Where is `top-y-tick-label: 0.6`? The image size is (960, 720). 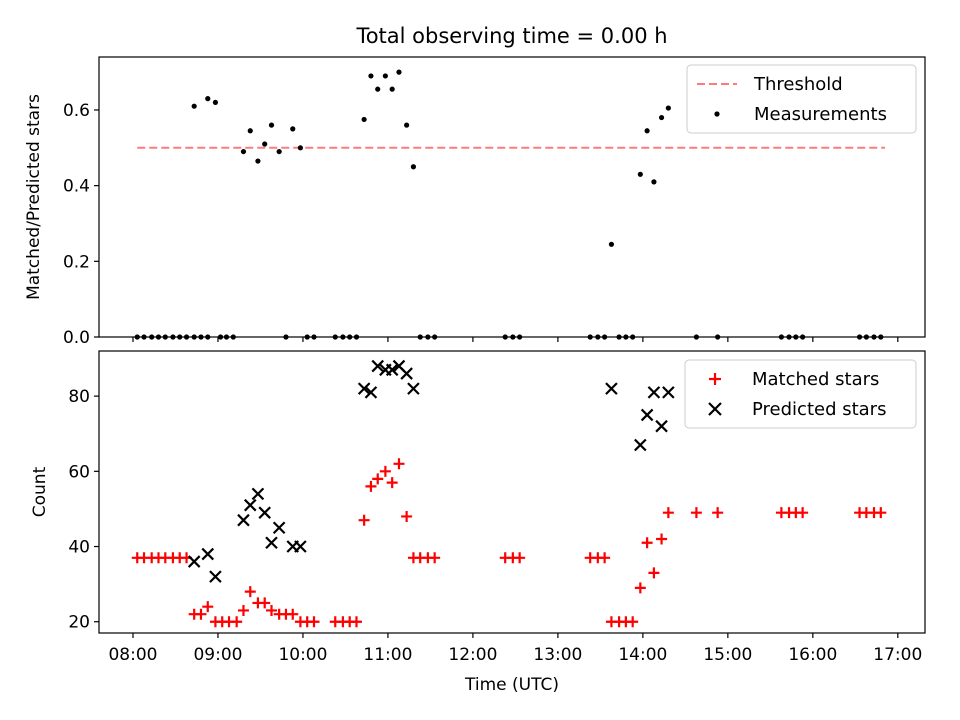
top-y-tick-label: 0.6 is located at coordinates (76, 111).